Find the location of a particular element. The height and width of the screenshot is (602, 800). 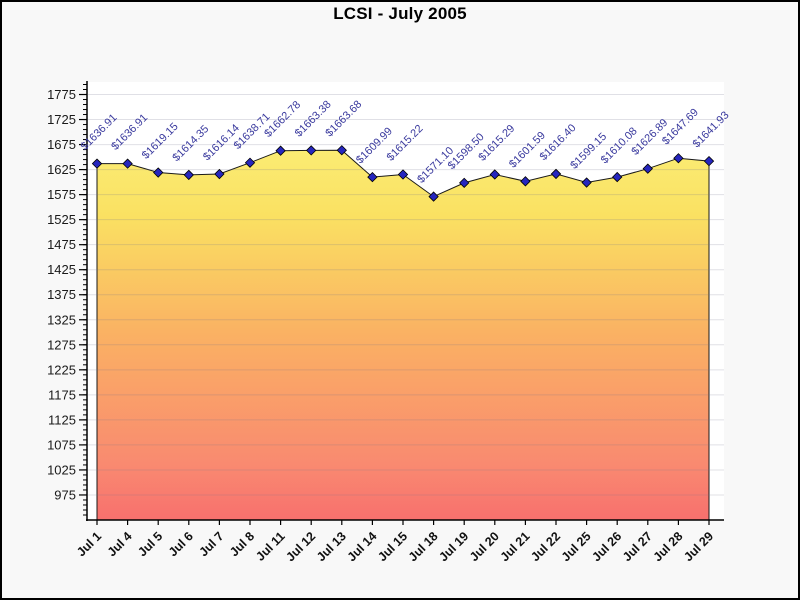

y-tick-label: 1425 is located at coordinates (61, 269).